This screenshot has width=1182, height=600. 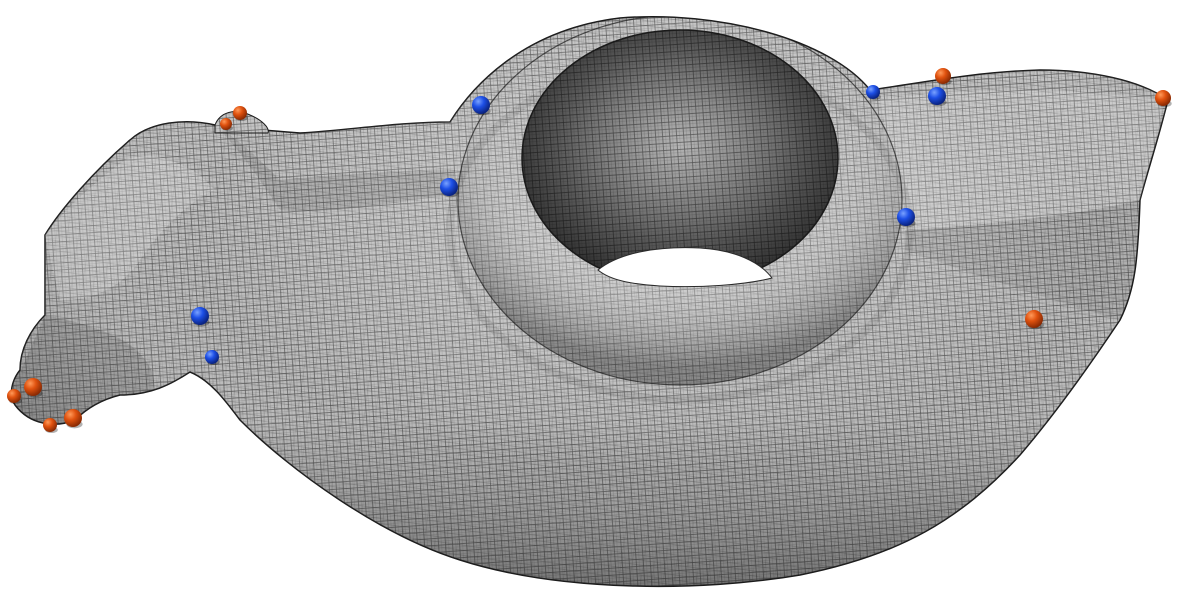 What do you see at coordinates (680, 158) in the screenshot?
I see `center-hole` at bounding box center [680, 158].